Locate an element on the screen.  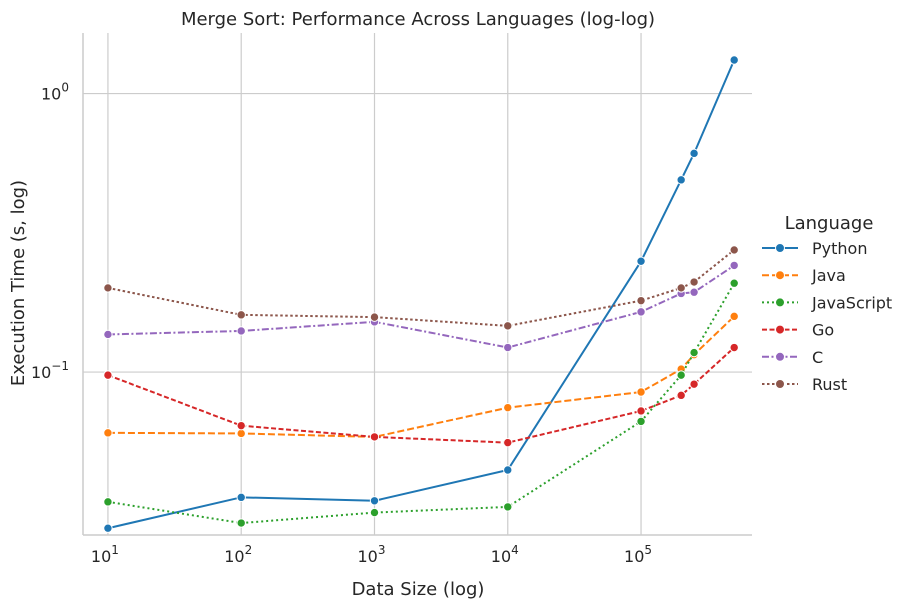
legend-label: Python is located at coordinates (839, 248).